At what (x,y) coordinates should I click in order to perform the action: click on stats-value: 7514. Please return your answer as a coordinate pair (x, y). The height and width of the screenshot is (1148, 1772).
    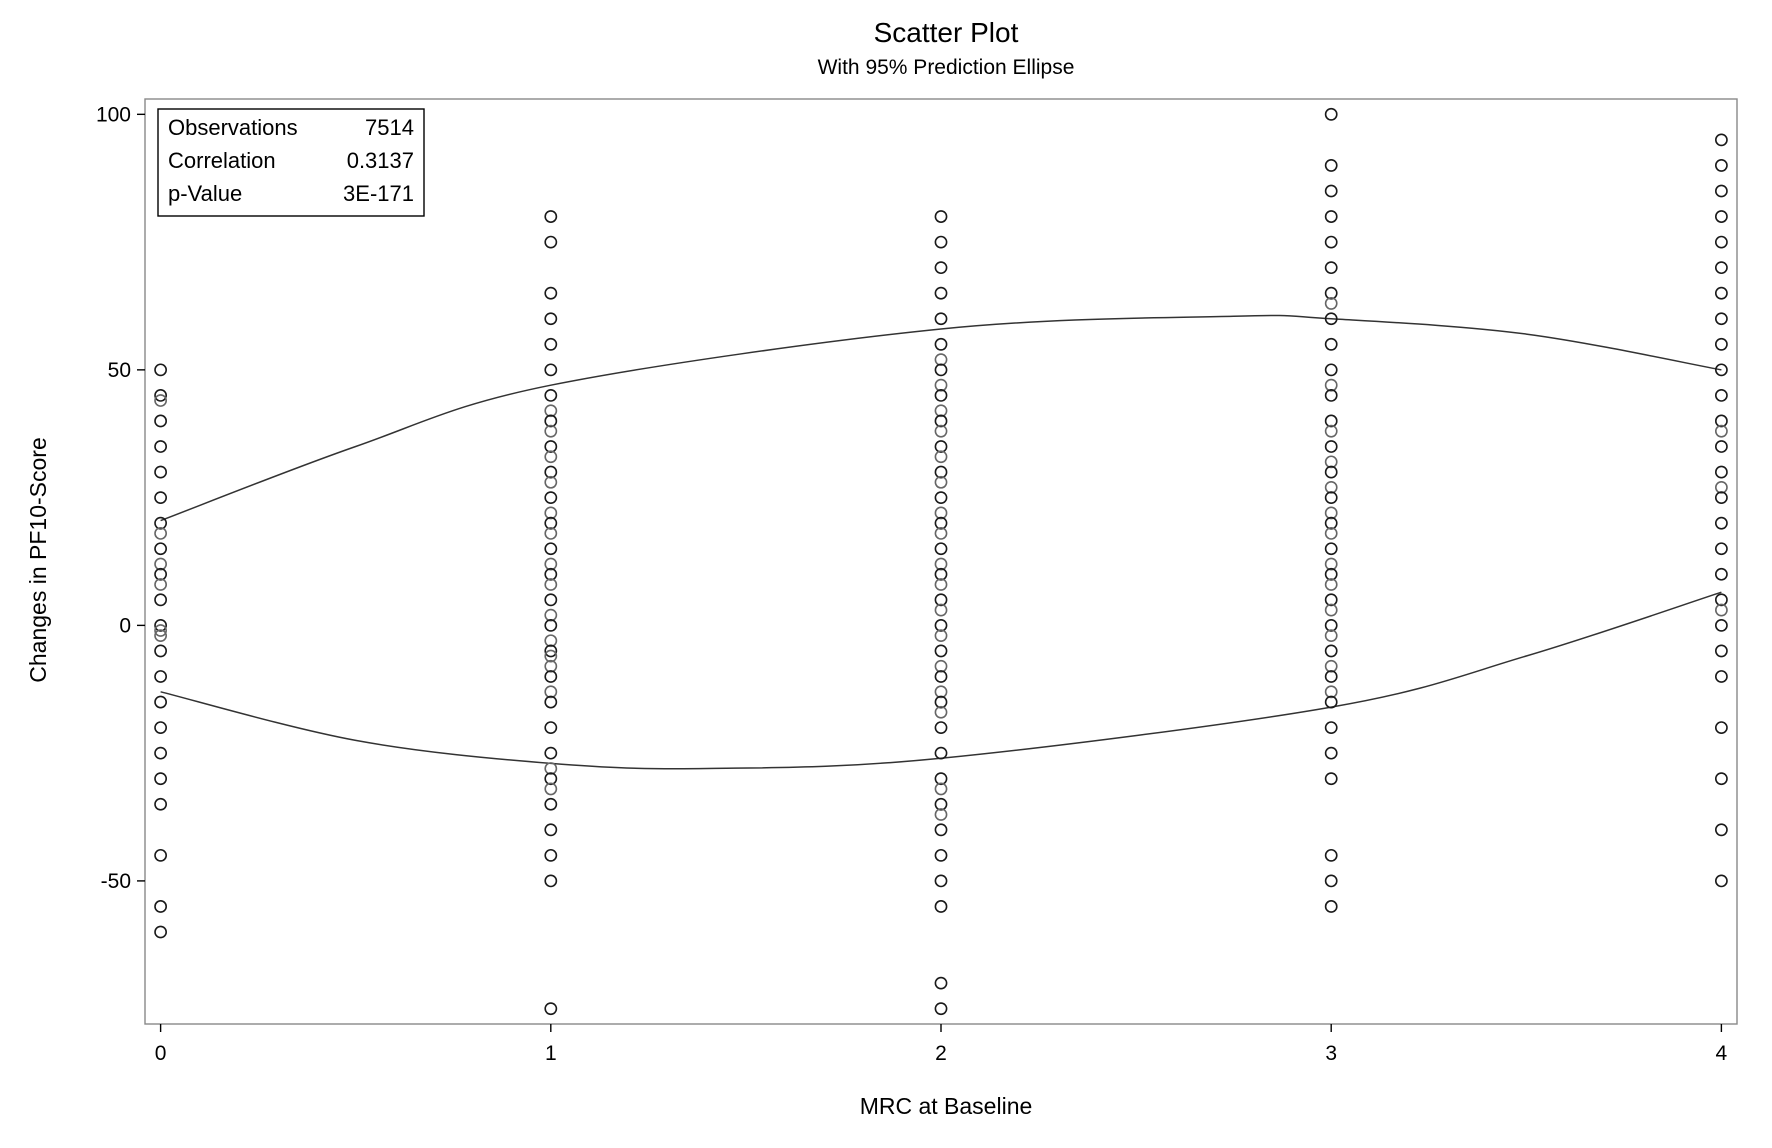
    Looking at the image, I should click on (389, 127).